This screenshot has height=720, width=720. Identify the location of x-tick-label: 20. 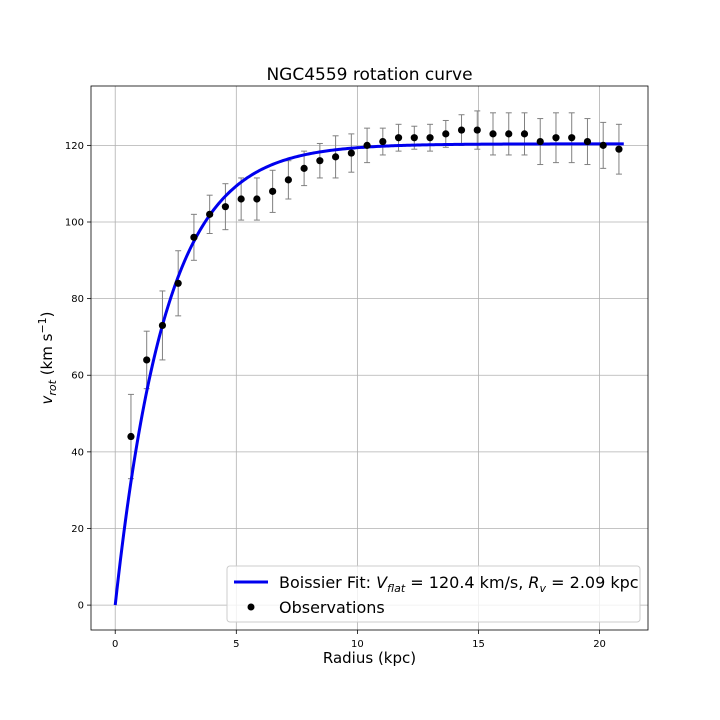
(599, 644).